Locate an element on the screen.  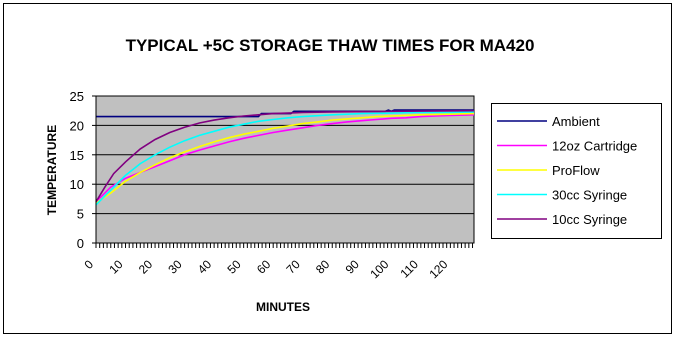
x-axis-title: MINUTES is located at coordinates (283, 307).